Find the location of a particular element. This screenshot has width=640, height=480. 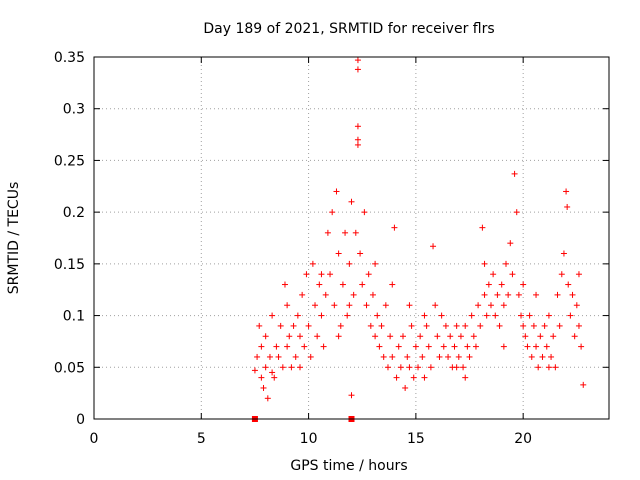

x-tick-label: 15 is located at coordinates (416, 439).